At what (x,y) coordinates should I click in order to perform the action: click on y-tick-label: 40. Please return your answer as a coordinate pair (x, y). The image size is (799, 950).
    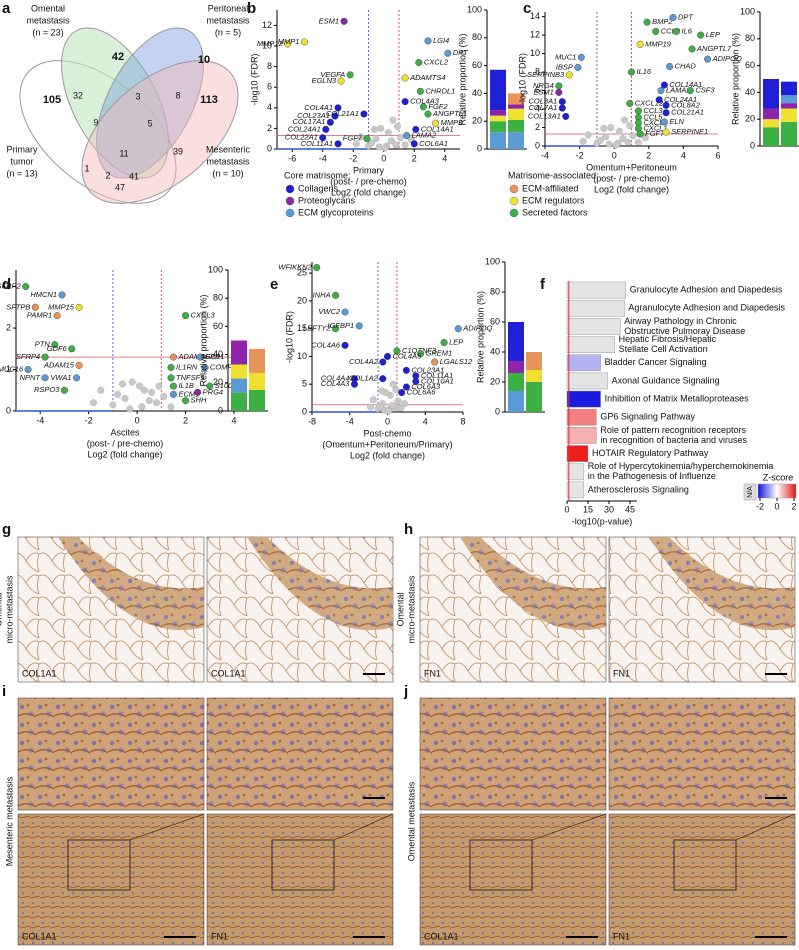
    Looking at the image, I should click on (218, 354).